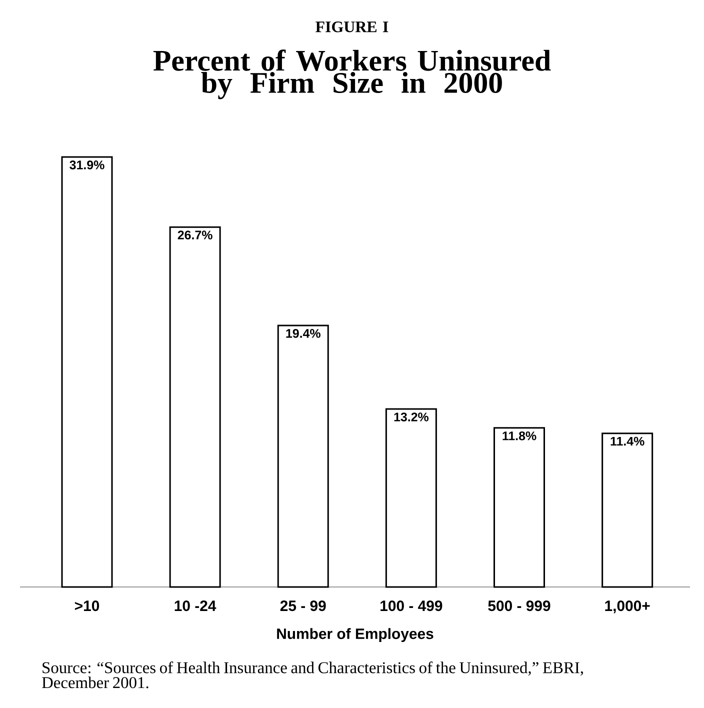  I want to click on x-tick-label: 1,000+, so click(627, 607).